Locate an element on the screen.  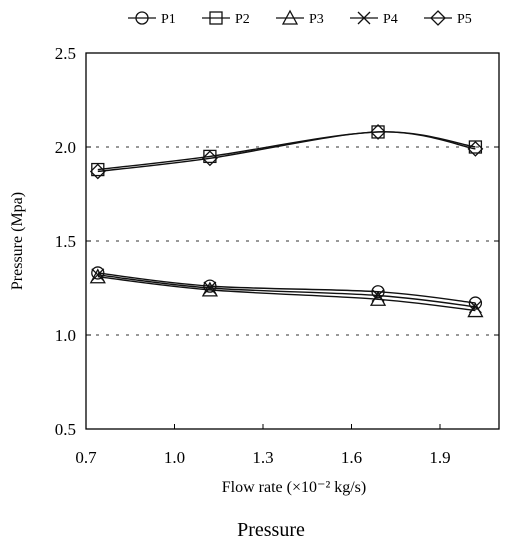
series-line-p4 is located at coordinates (286, 291).